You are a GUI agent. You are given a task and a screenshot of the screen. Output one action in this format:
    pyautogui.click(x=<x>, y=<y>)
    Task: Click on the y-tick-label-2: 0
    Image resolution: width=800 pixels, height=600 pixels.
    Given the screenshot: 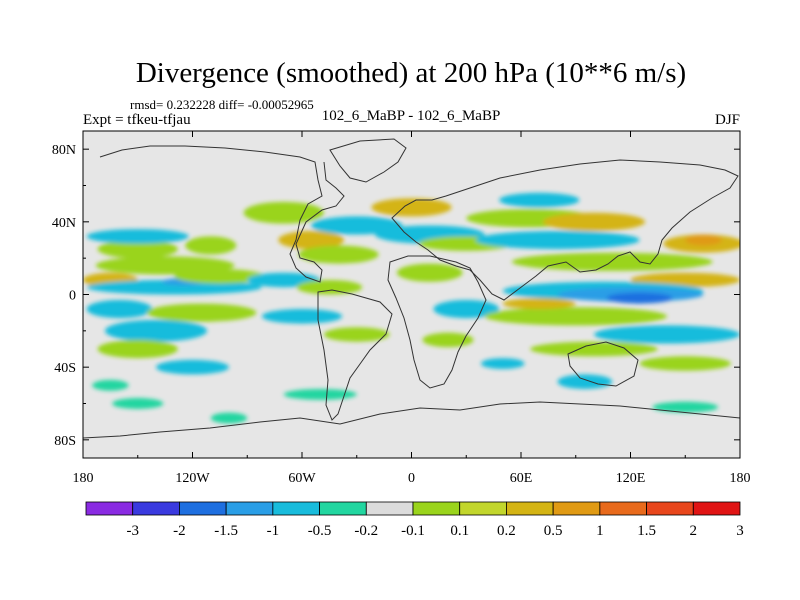 What is the action you would take?
    pyautogui.click(x=72, y=296)
    